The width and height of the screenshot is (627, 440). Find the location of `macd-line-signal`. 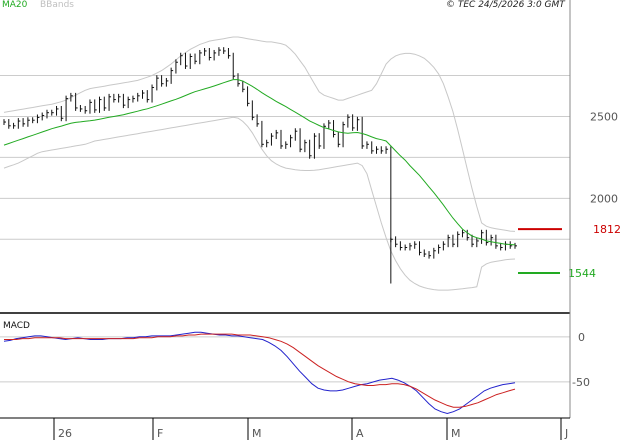

macd-line-signal is located at coordinates (260, 370).